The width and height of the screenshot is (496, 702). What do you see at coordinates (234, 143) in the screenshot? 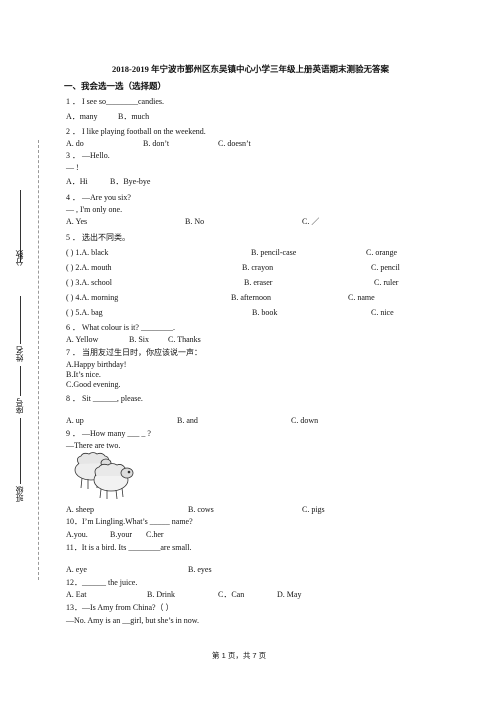
I see `q2-option-c: C. doesn’t` at bounding box center [234, 143].